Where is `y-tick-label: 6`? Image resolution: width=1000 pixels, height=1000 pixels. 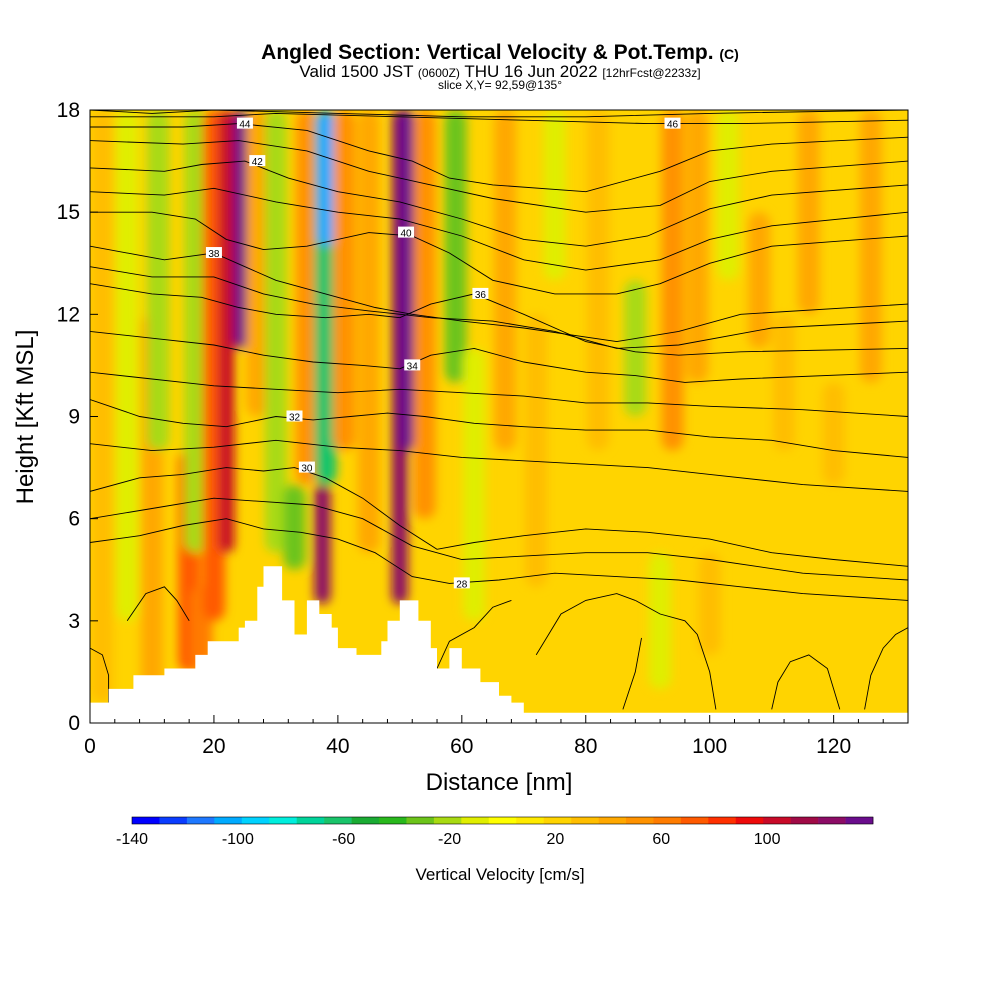 y-tick-label: 6 is located at coordinates (74, 519).